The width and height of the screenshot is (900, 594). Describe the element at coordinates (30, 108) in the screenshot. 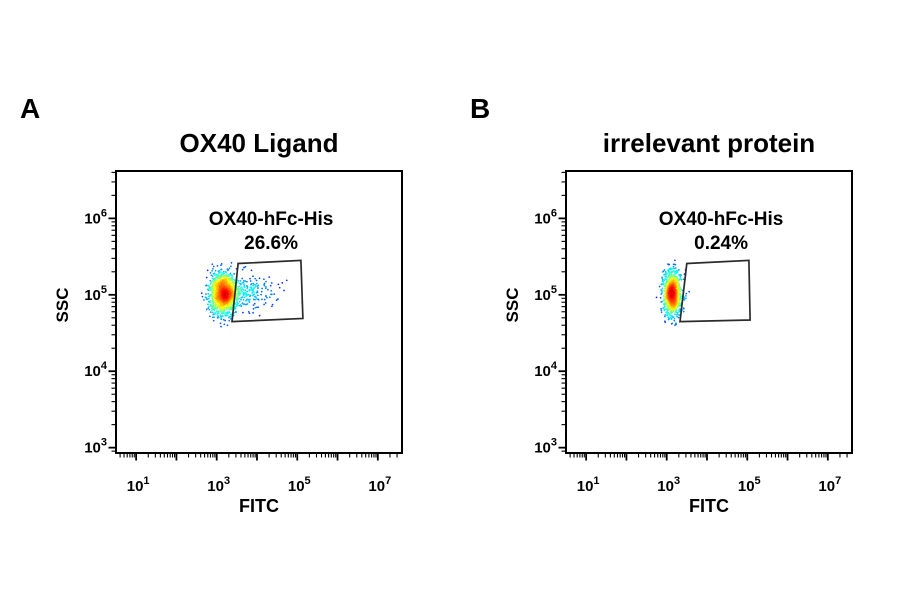

I see `panel-letter: A` at that location.